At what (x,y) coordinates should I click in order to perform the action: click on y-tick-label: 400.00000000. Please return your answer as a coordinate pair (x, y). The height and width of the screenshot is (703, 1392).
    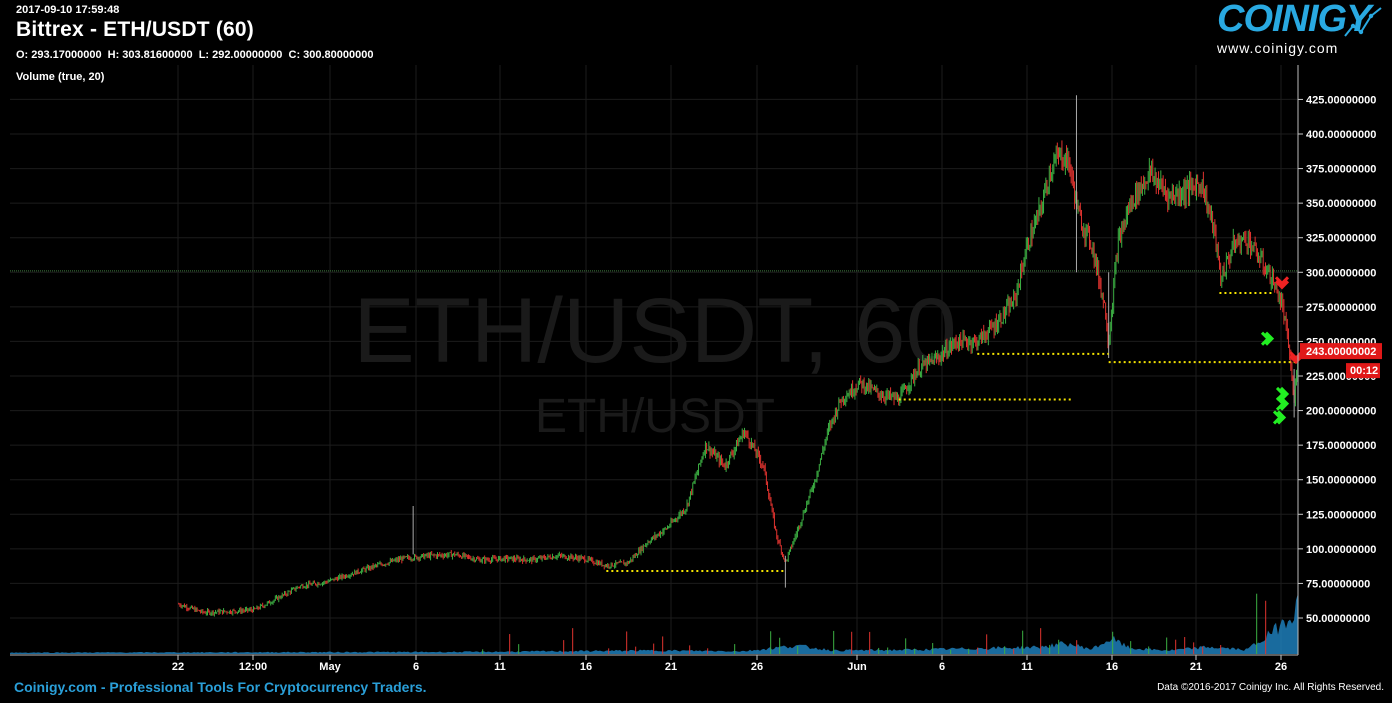
    Looking at the image, I should click on (1341, 135).